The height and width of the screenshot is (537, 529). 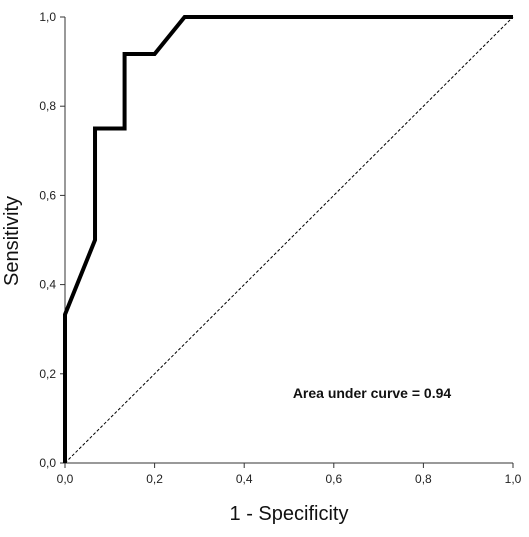 What do you see at coordinates (47, 195) in the screenshot?
I see `y-tick-label: 0,6` at bounding box center [47, 195].